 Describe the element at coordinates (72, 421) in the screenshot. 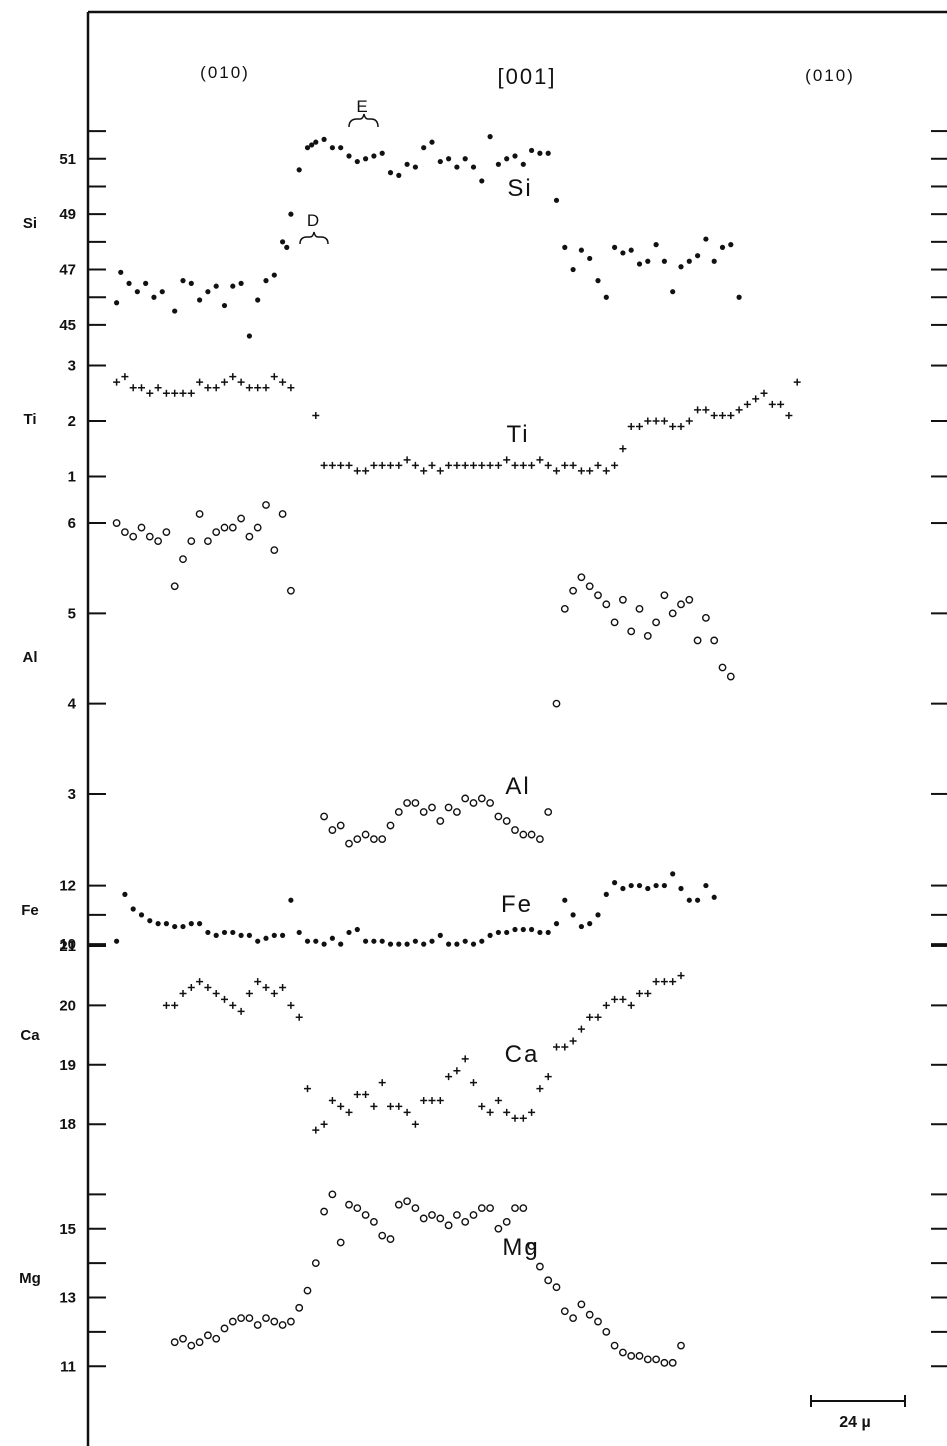

I see `tick-label-ti: 2` at that location.